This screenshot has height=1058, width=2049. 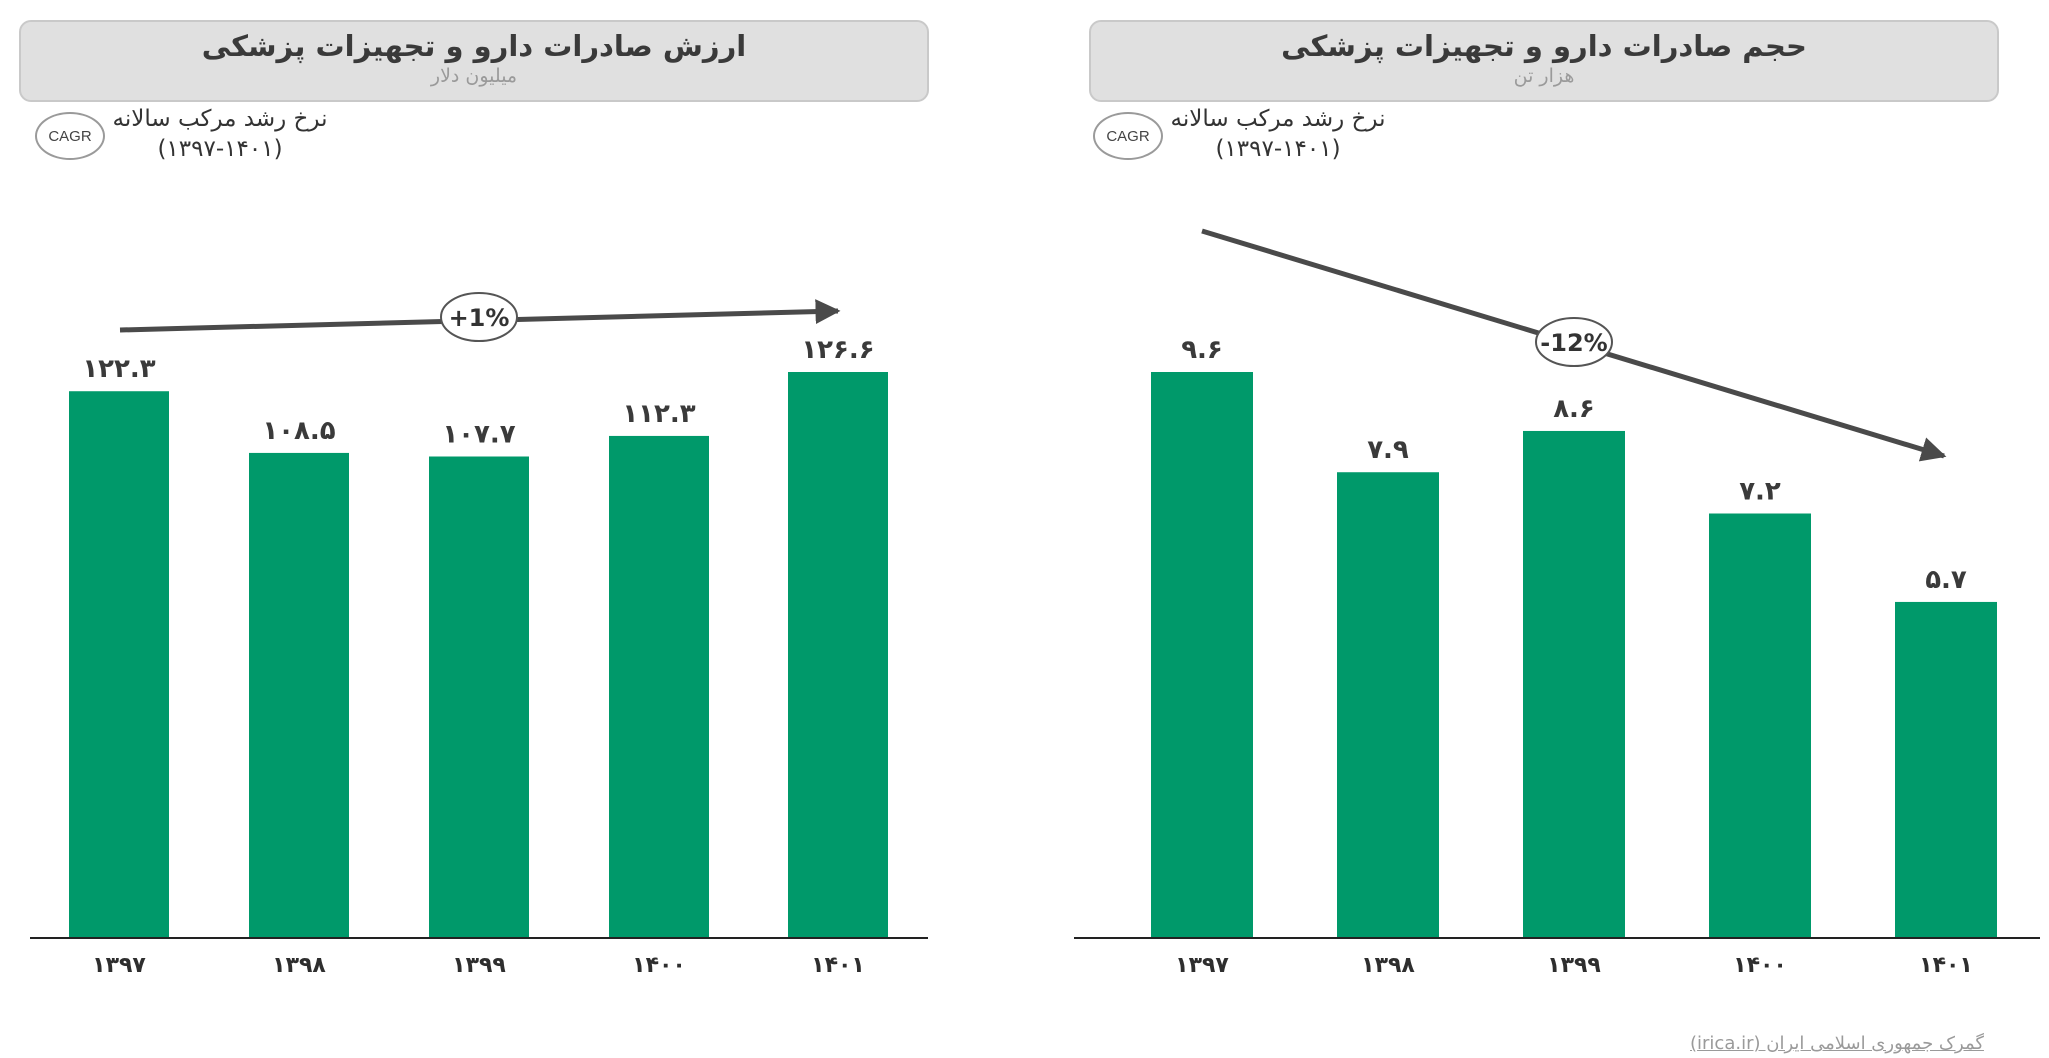 I want to click on right-chart-subtitle: هزار تن, so click(x=1544, y=76).